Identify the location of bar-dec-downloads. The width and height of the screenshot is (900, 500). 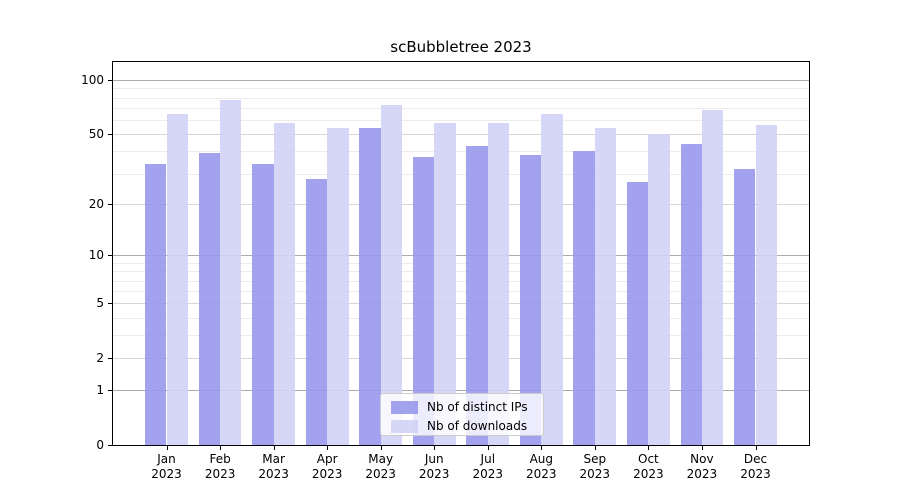
(766, 285).